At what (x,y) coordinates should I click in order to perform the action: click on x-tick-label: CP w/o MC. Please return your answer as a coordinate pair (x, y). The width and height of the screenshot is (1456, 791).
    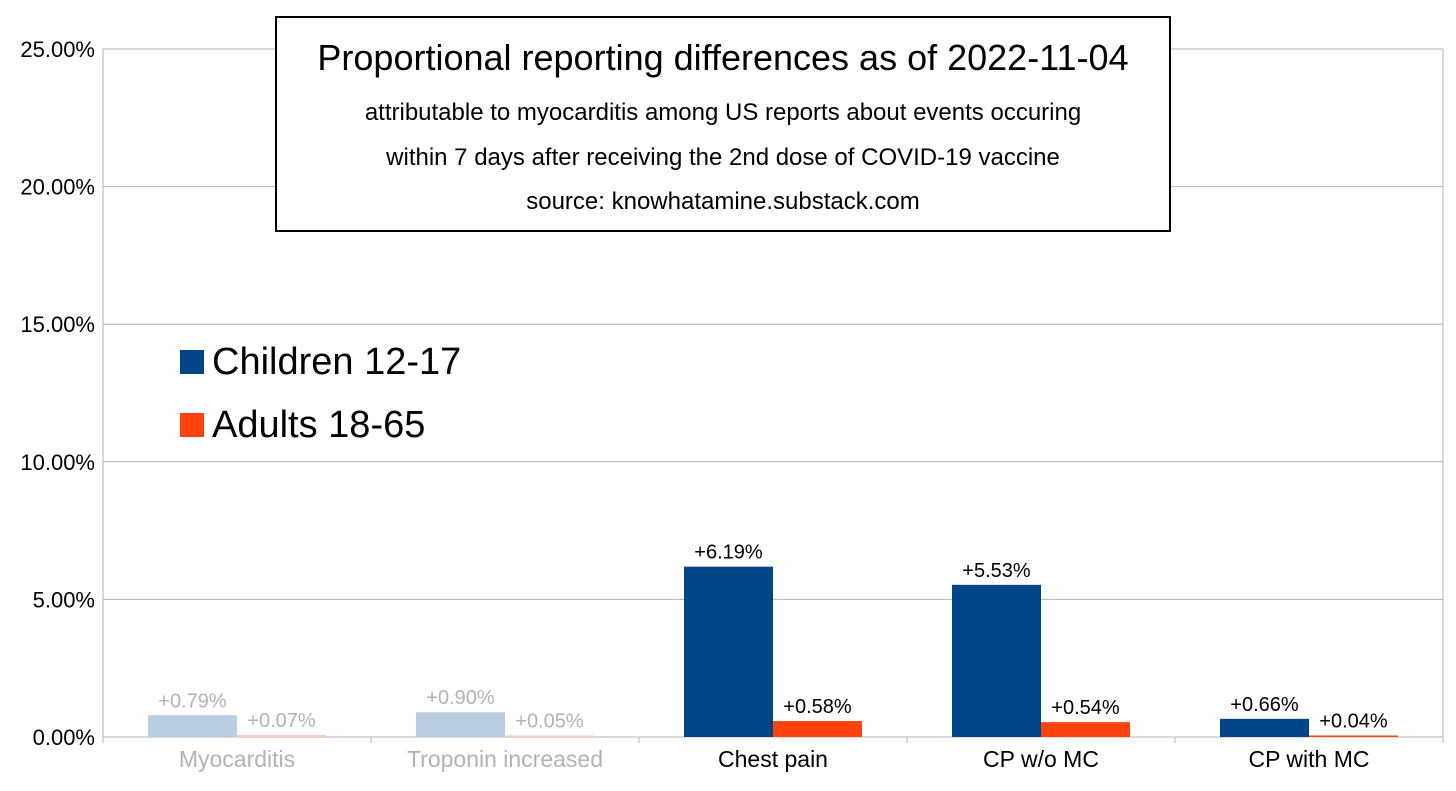
    Looking at the image, I should click on (1041, 759).